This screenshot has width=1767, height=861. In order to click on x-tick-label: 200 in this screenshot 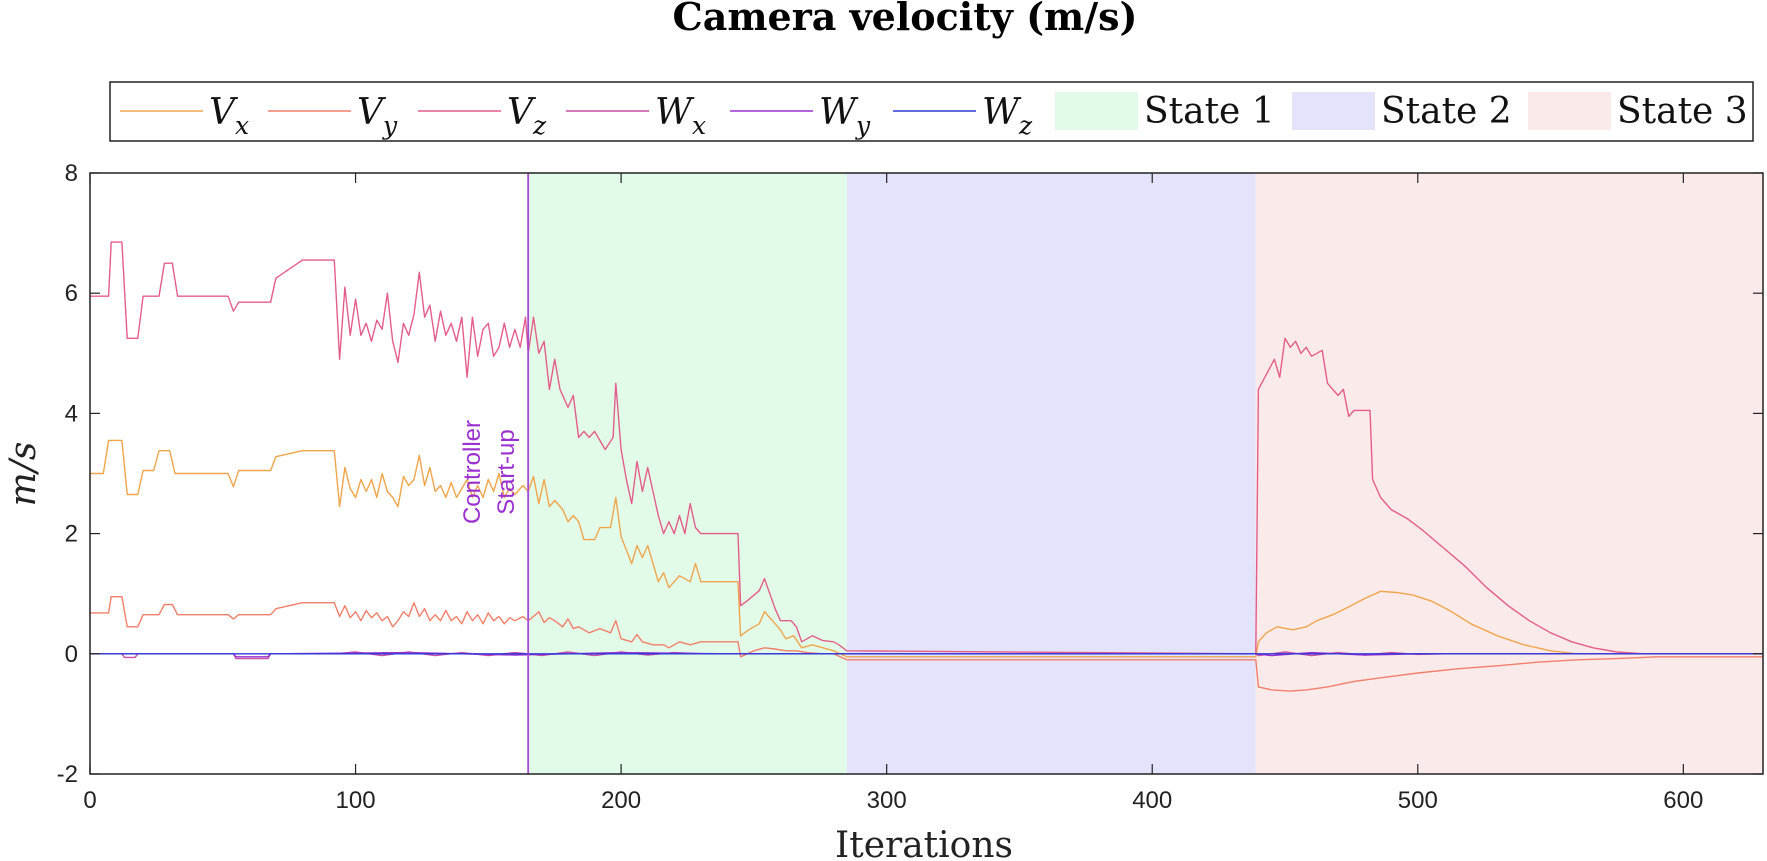, I will do `click(621, 800)`.